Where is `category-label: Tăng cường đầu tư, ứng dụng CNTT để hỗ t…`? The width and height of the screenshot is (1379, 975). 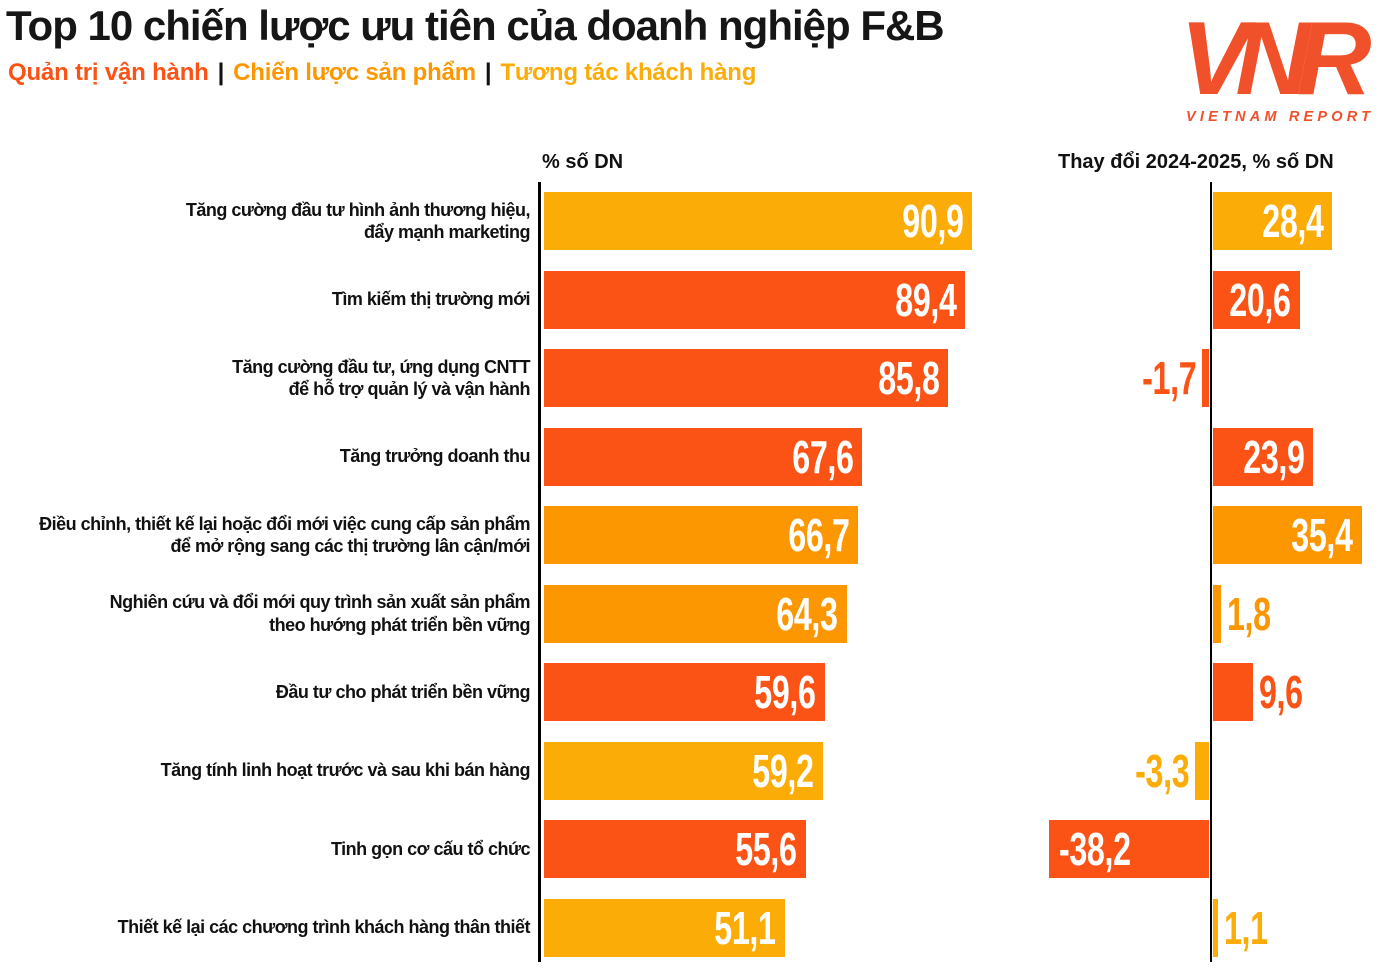 category-label: Tăng cường đầu tư, ứng dụng CNTT để hỗ t… is located at coordinates (381, 378).